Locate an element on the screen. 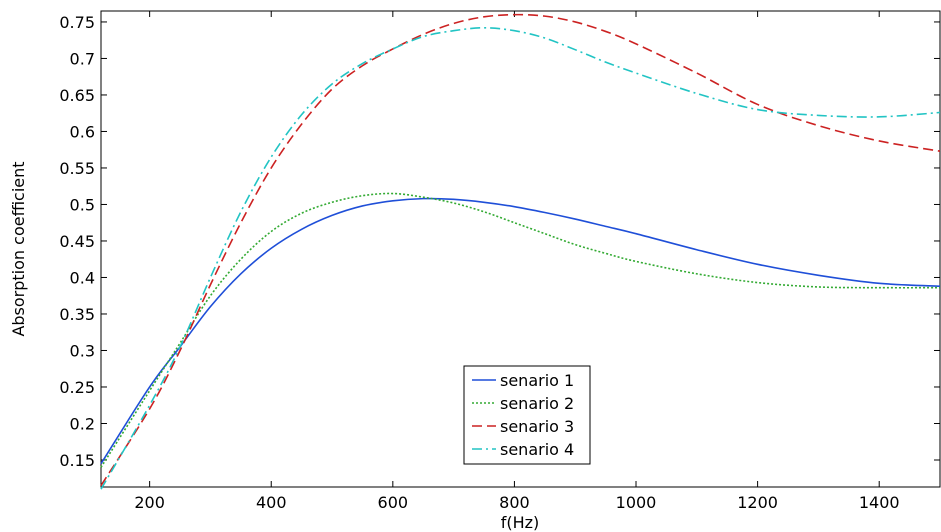  legend-label-2: senario 2 is located at coordinates (537, 403).